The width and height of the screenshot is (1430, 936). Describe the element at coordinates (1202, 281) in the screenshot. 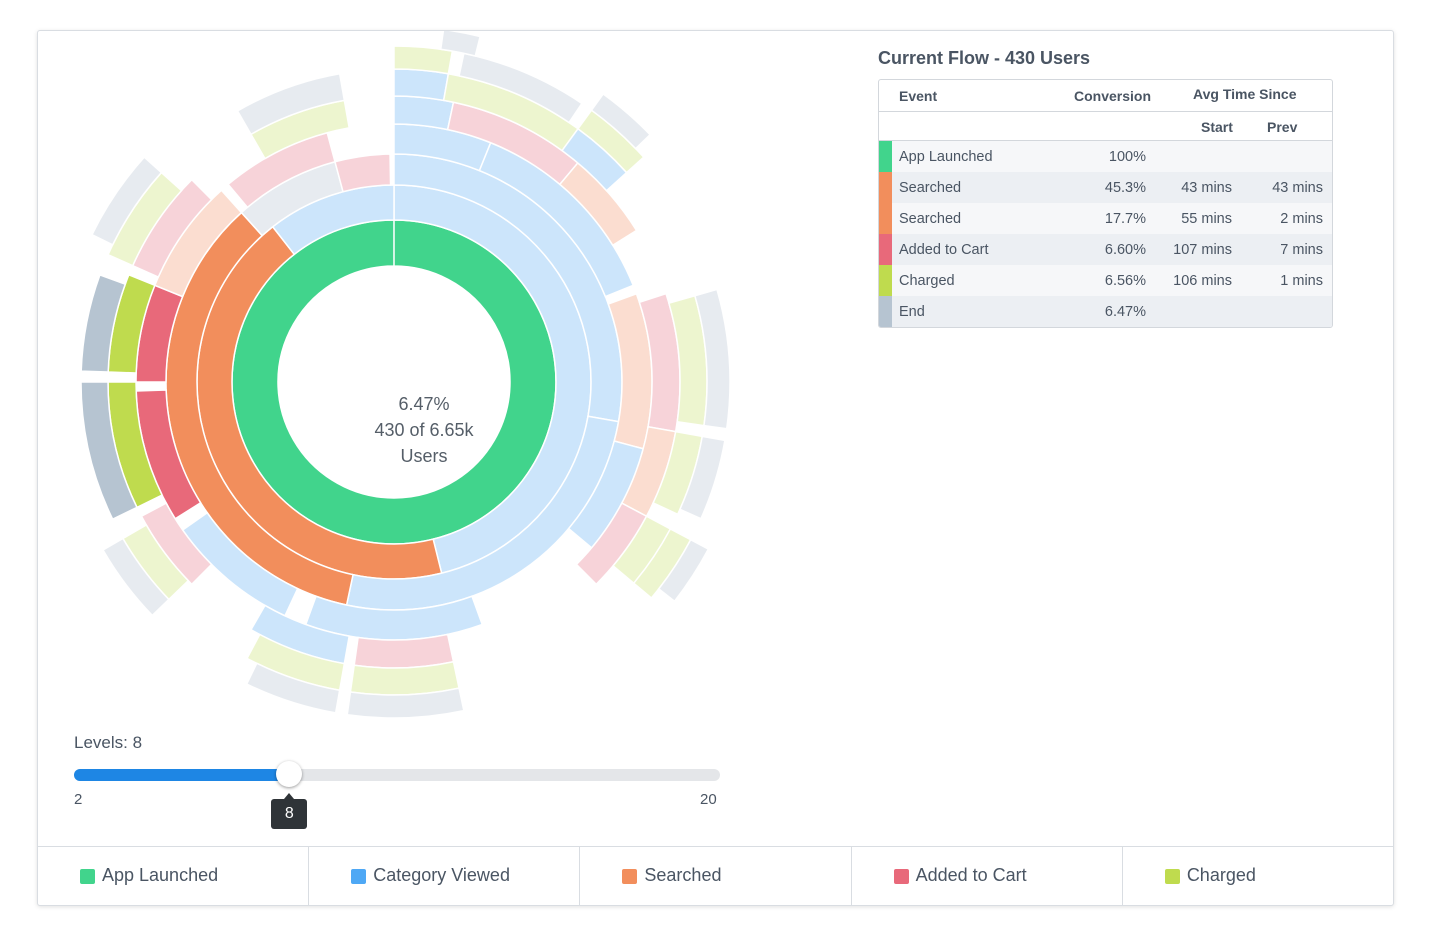

I see `start-time-cell: 106 mins` at that location.